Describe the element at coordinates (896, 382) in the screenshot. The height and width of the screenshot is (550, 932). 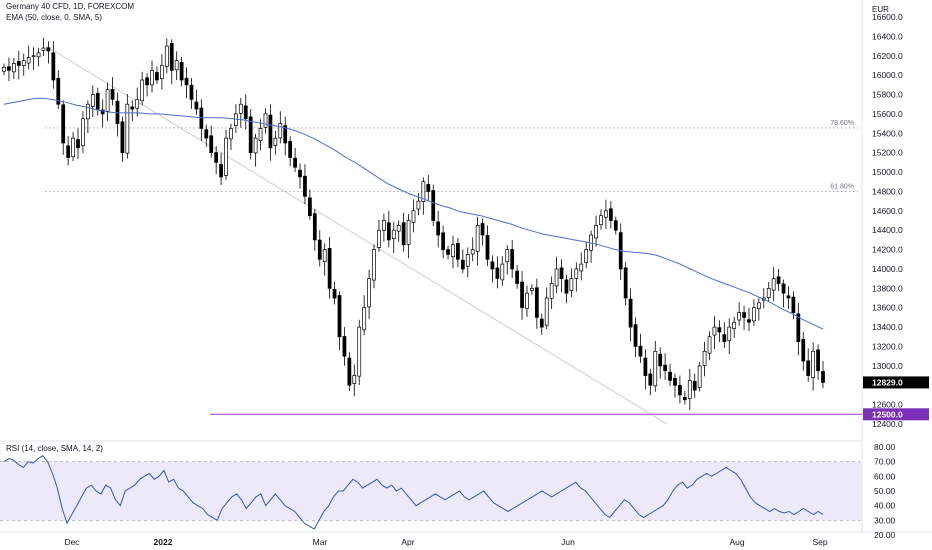
I see `last-price-tag` at that location.